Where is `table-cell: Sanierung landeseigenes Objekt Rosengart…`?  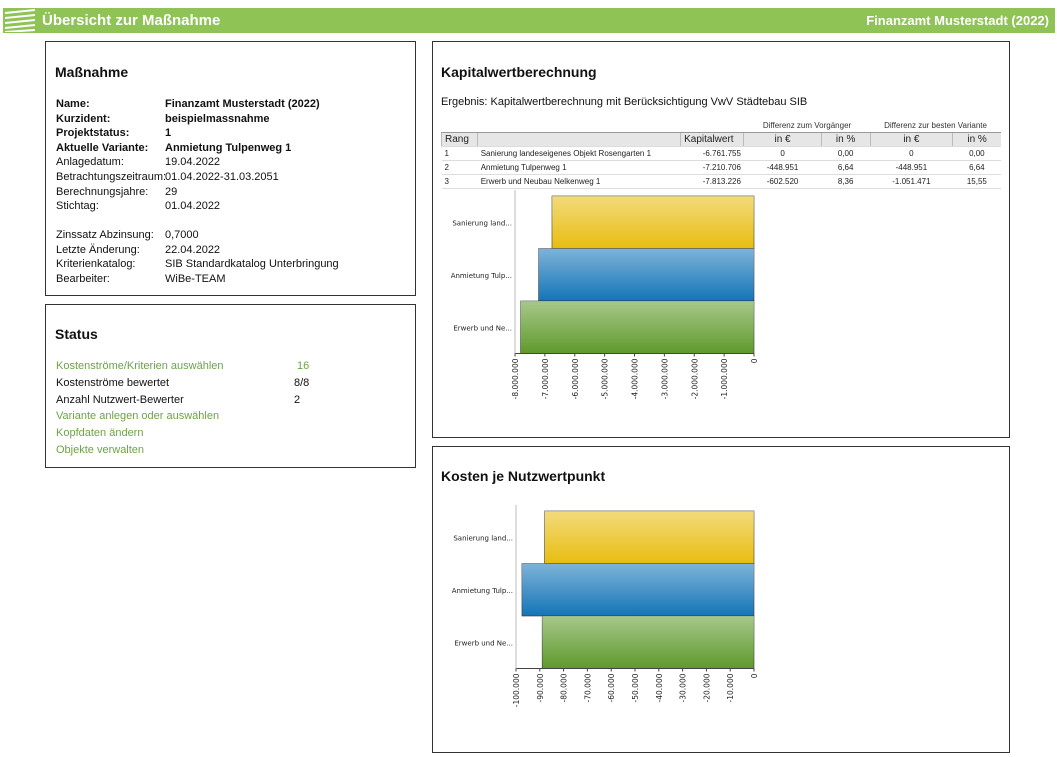 table-cell: Sanierung landeseigenes Objekt Rosengart… is located at coordinates (579, 153).